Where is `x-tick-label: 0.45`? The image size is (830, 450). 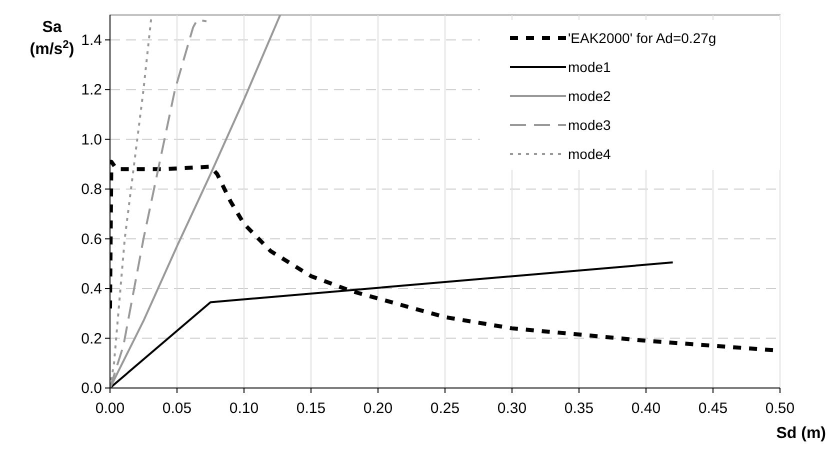
x-tick-label: 0.45 is located at coordinates (713, 408).